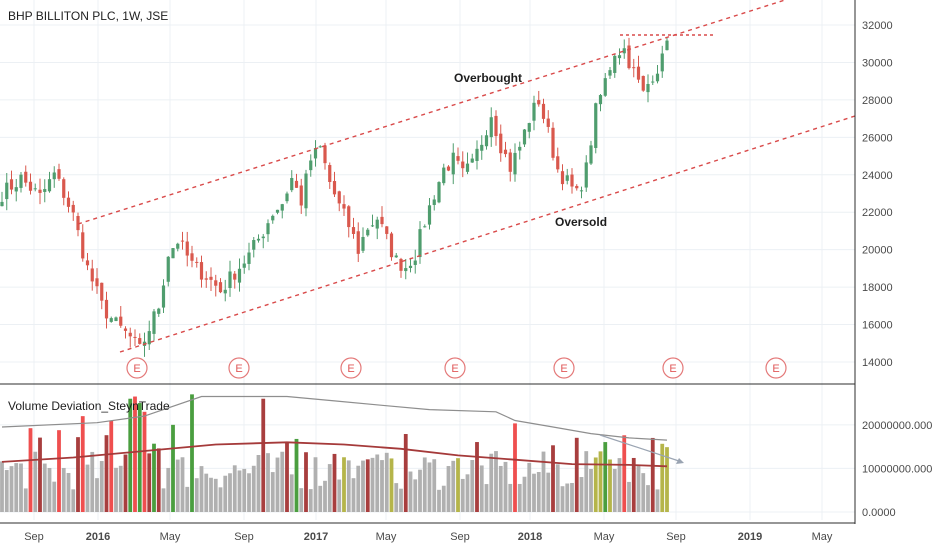  Describe the element at coordinates (897, 426) in the screenshot. I see `vol-y-tick-label: 20000000.0000` at that location.